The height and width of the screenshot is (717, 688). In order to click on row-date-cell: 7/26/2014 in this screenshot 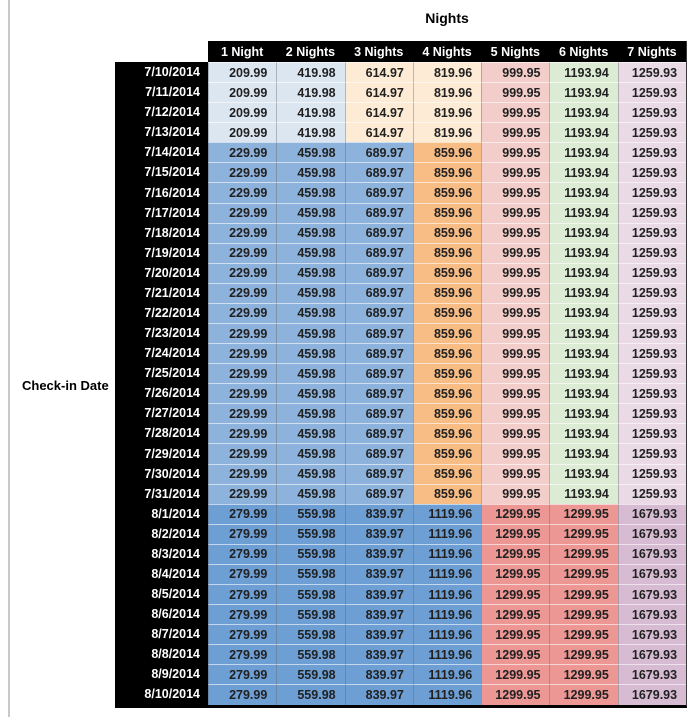, I will do `click(161, 393)`.